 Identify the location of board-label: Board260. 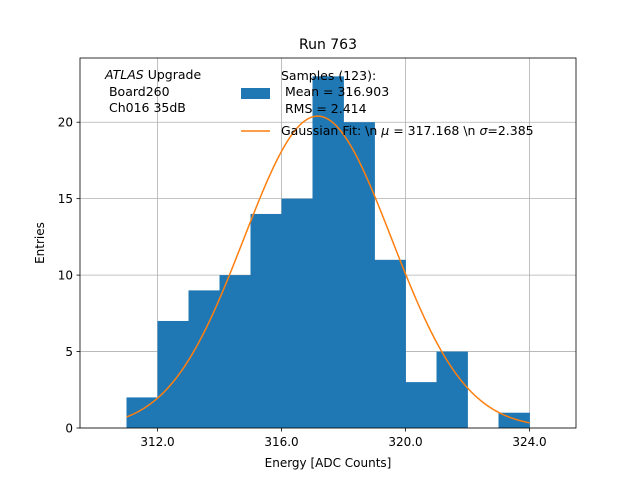
(137, 91).